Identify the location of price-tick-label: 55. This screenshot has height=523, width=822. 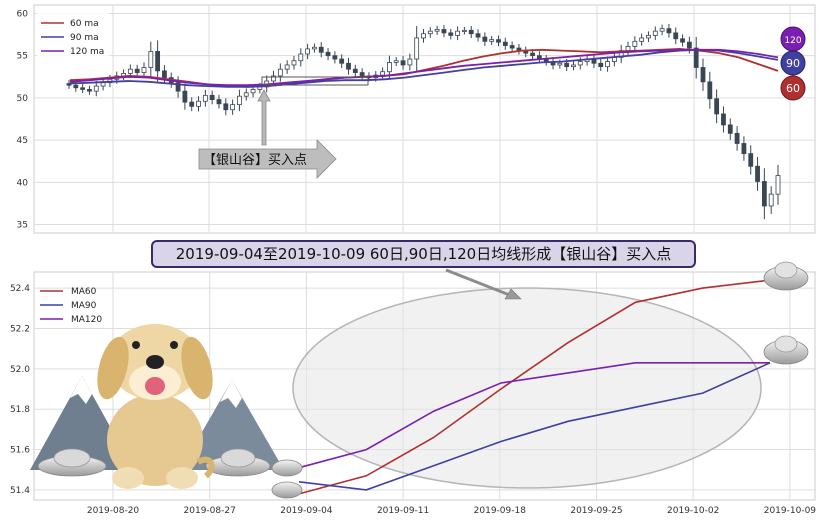
(22, 57).